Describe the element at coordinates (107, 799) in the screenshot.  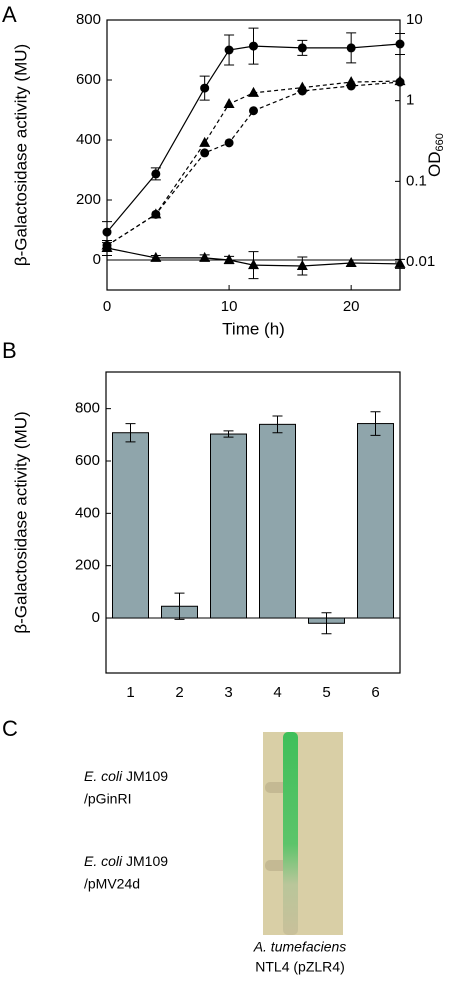
I see `plasmid: /pGinRI` at that location.